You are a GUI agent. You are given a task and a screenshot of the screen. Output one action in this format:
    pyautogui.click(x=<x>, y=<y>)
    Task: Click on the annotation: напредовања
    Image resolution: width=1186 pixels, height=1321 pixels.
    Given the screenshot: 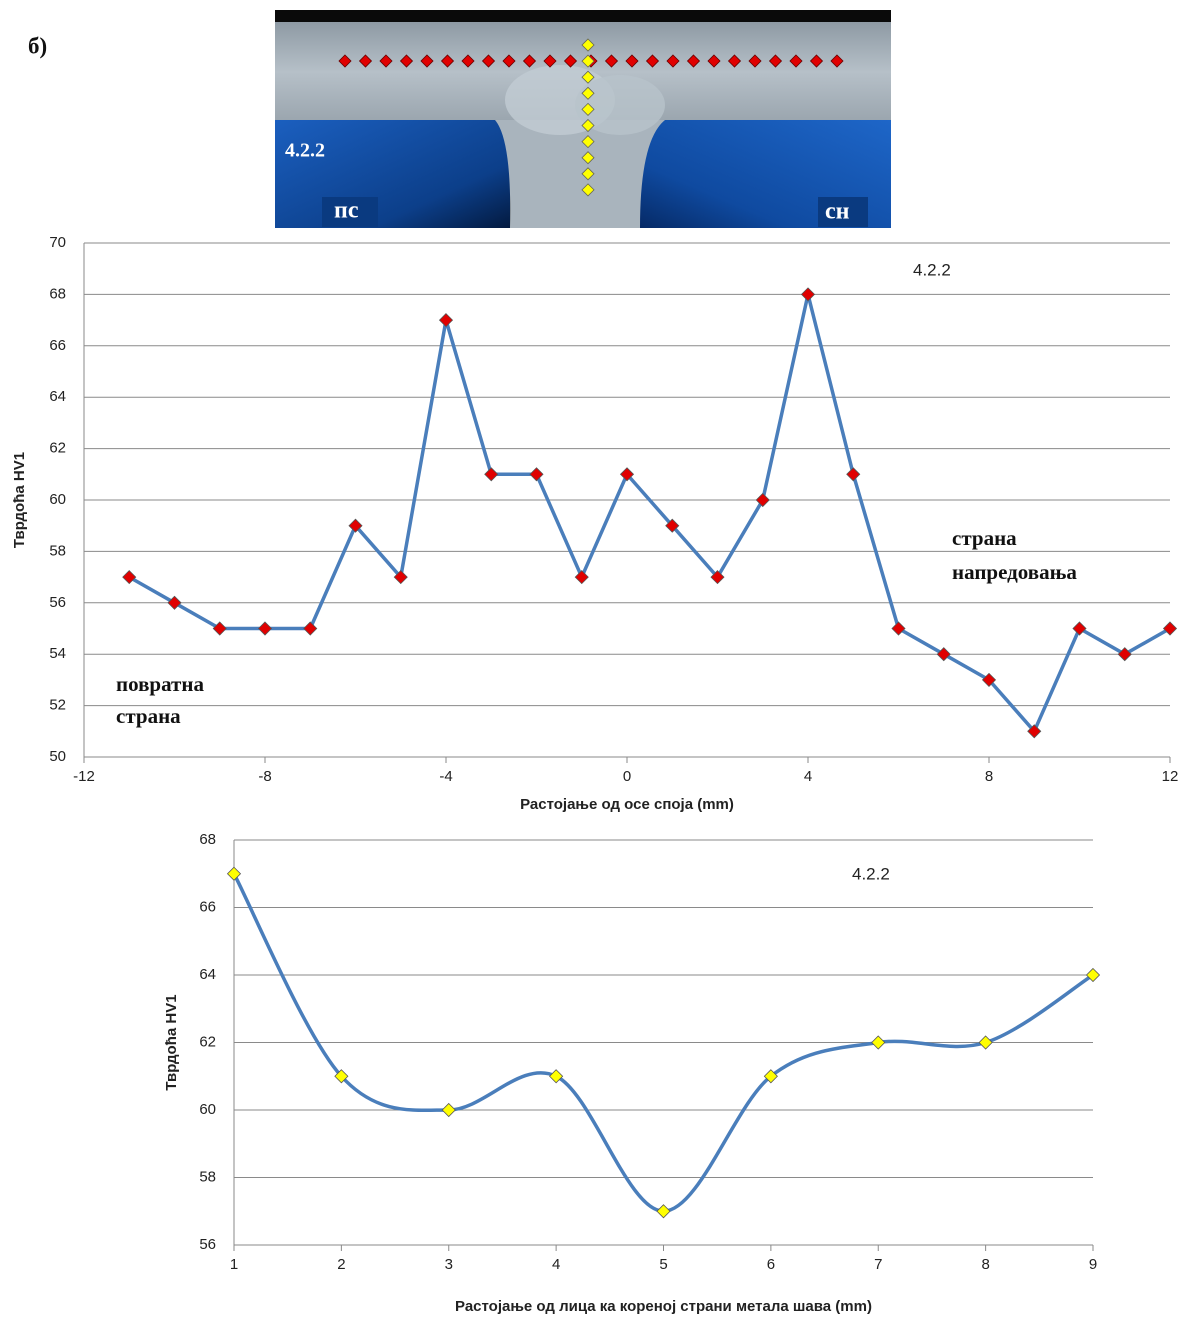 What is the action you would take?
    pyautogui.click(x=1014, y=572)
    